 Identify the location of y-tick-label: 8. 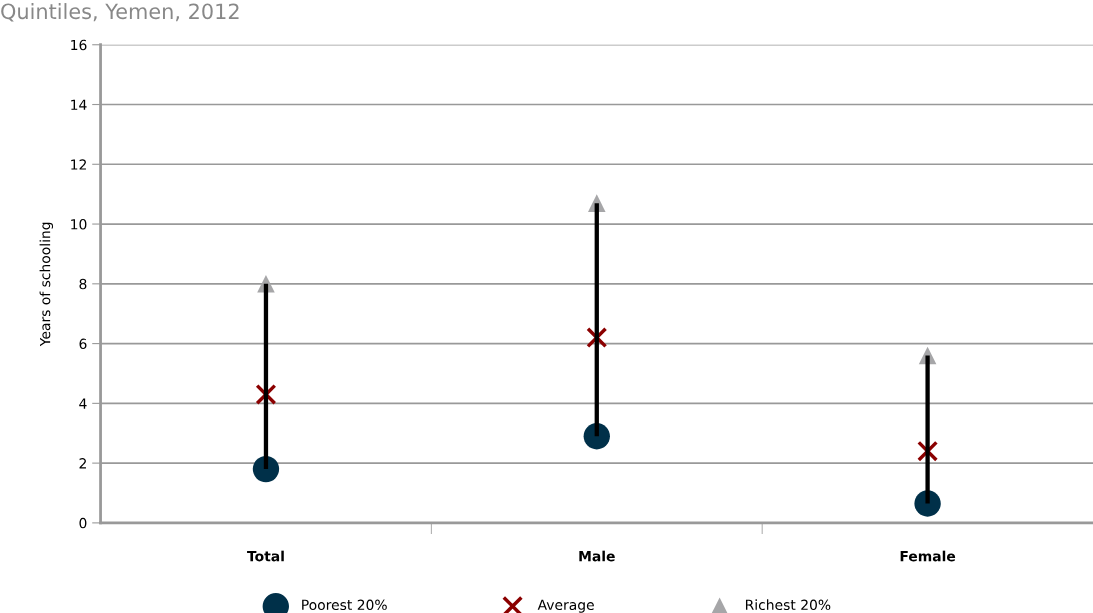
(83, 284).